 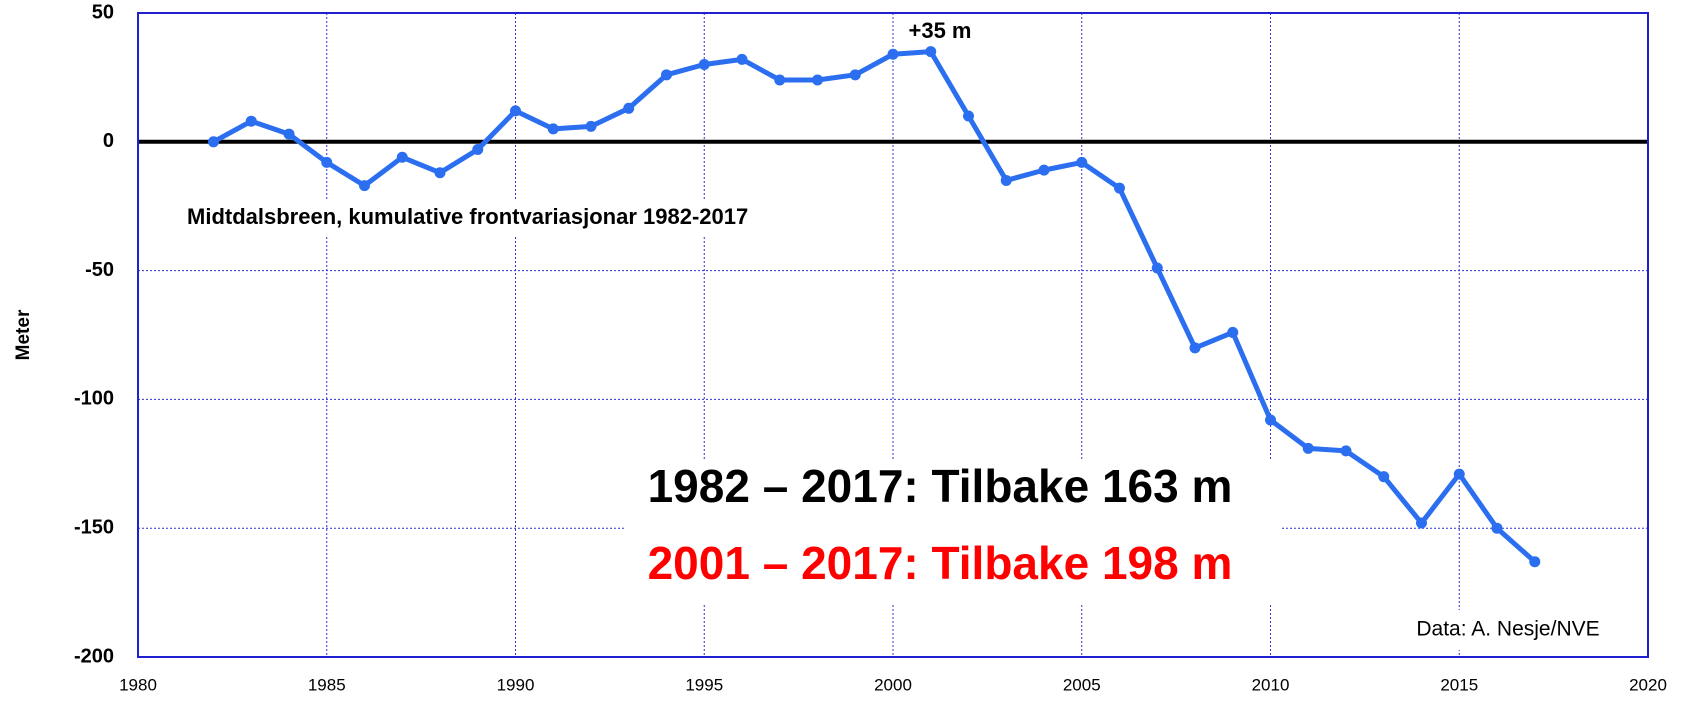 What do you see at coordinates (1507, 629) in the screenshot?
I see `annotation: Data: A. Nesje/NVE` at bounding box center [1507, 629].